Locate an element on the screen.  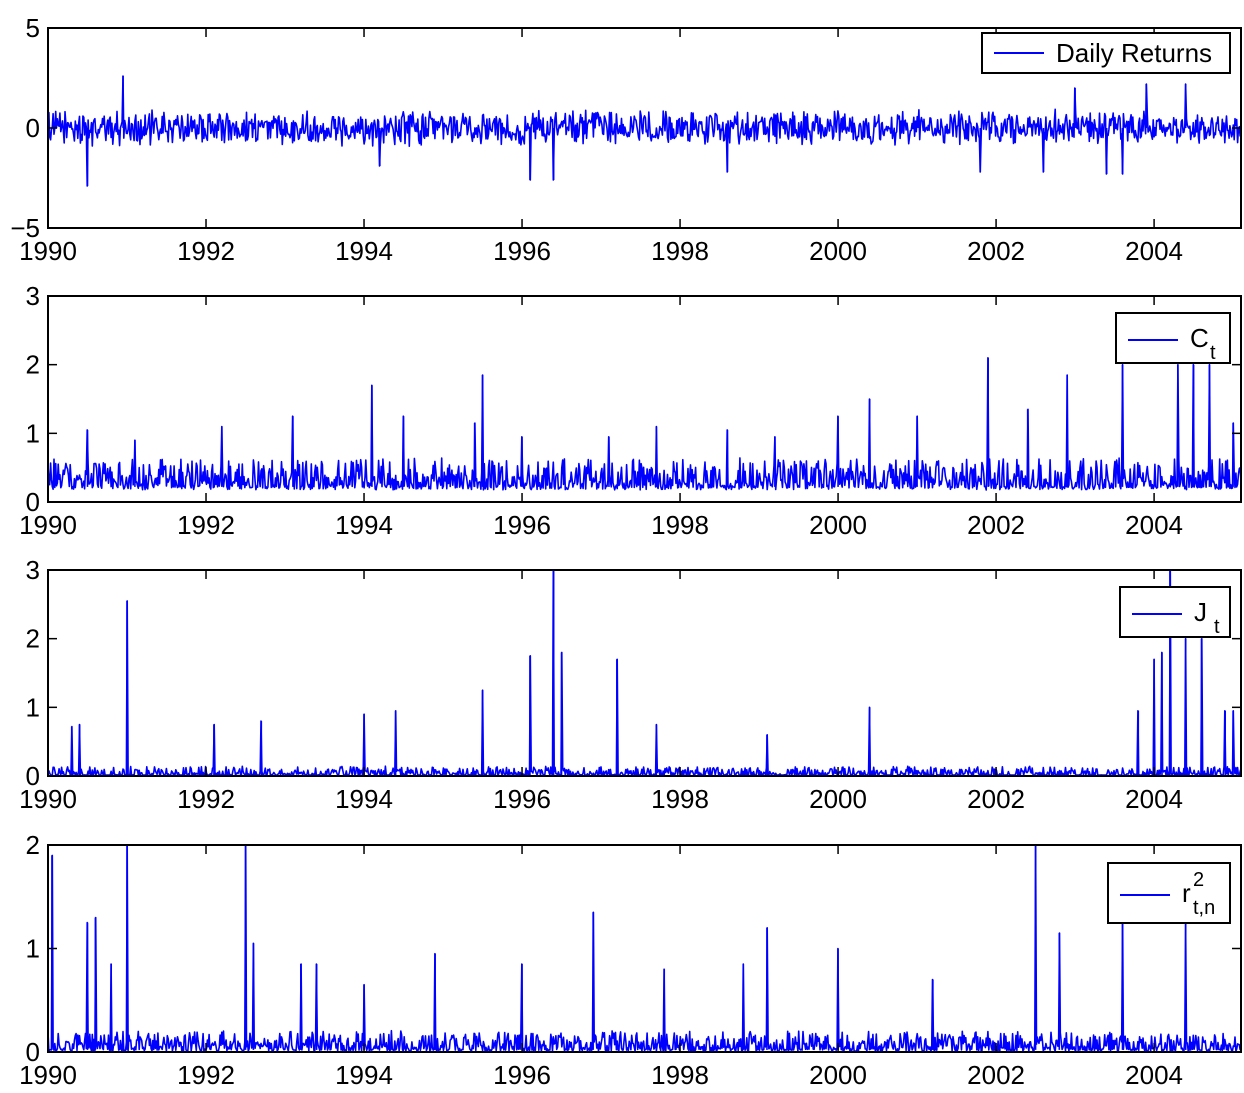
legend: Daily Returns is located at coordinates (1106, 53).